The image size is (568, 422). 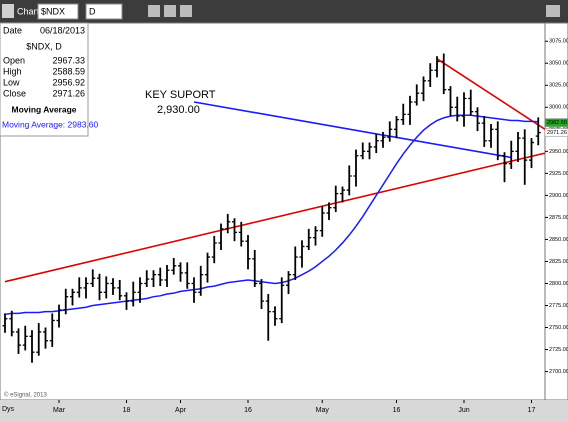 I want to click on copyright: © eSignal, 2013, so click(x=25, y=395).